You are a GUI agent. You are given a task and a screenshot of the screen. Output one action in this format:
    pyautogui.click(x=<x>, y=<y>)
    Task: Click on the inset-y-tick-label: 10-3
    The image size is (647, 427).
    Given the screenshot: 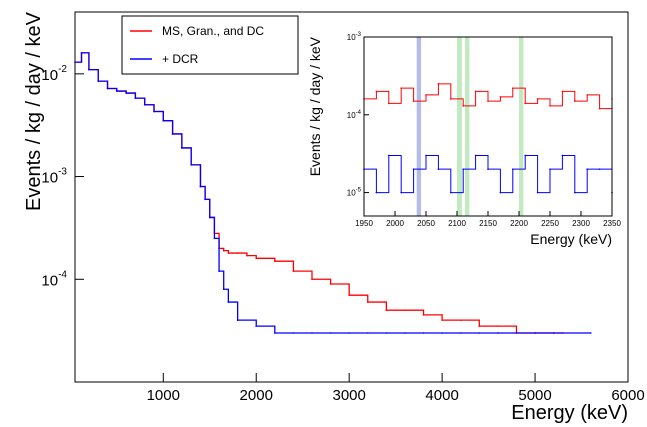 What is the action you would take?
    pyautogui.click(x=354, y=37)
    